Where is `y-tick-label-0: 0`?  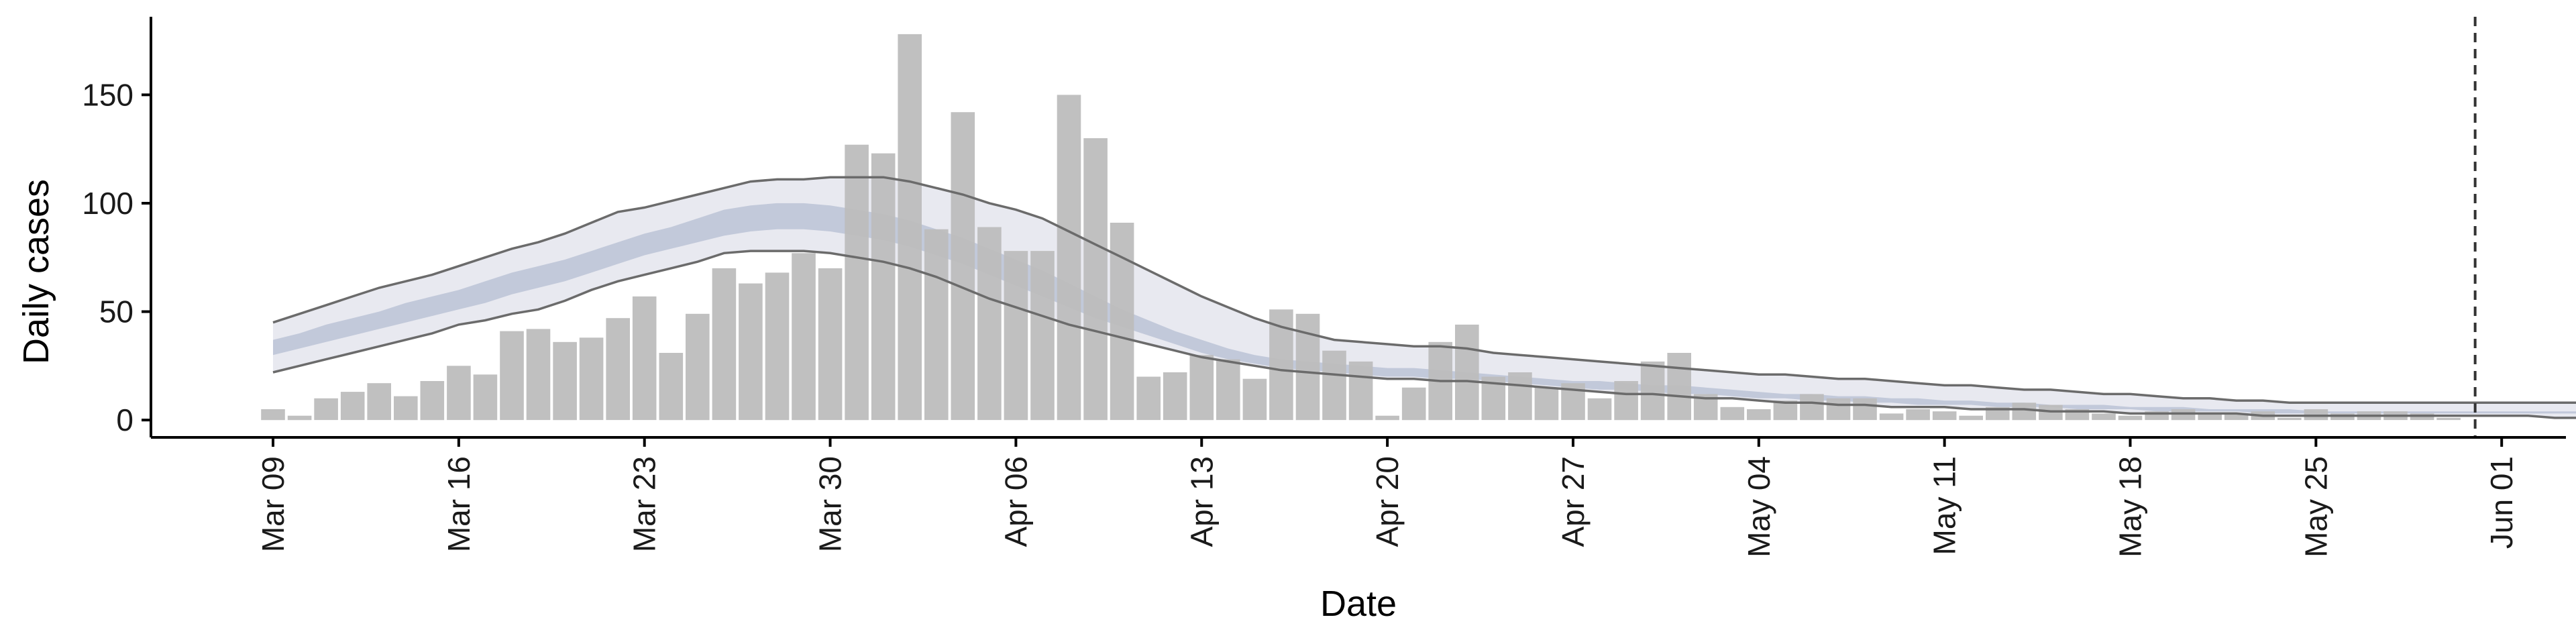
y-tick-label-0: 0 is located at coordinates (124, 419).